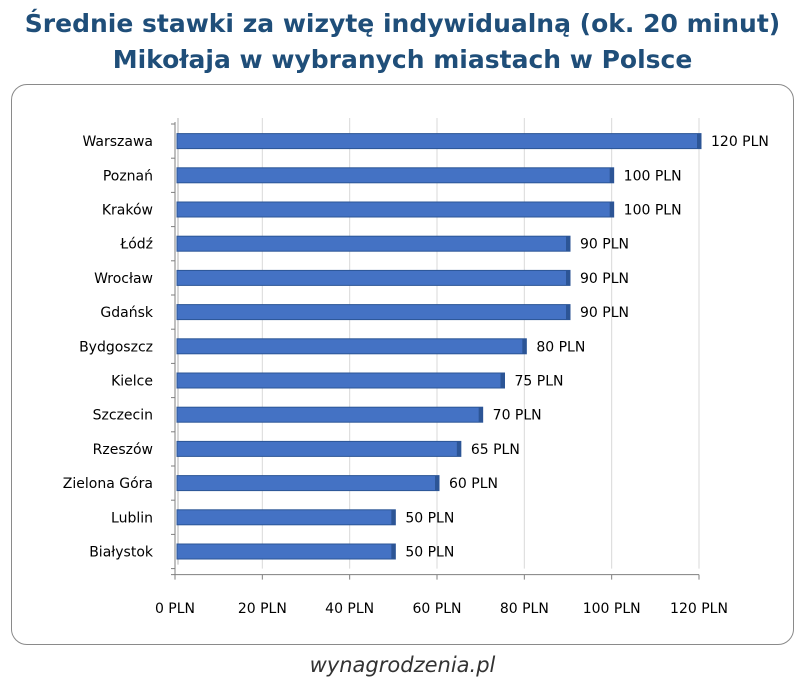 Image resolution: width=805 pixels, height=691 pixels. What do you see at coordinates (123, 279) in the screenshot?
I see `category-label: Wrocław` at bounding box center [123, 279].